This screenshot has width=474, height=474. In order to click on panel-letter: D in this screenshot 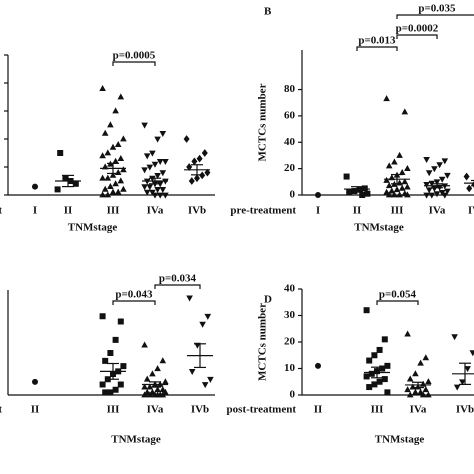, I will do `click(268, 300)`.